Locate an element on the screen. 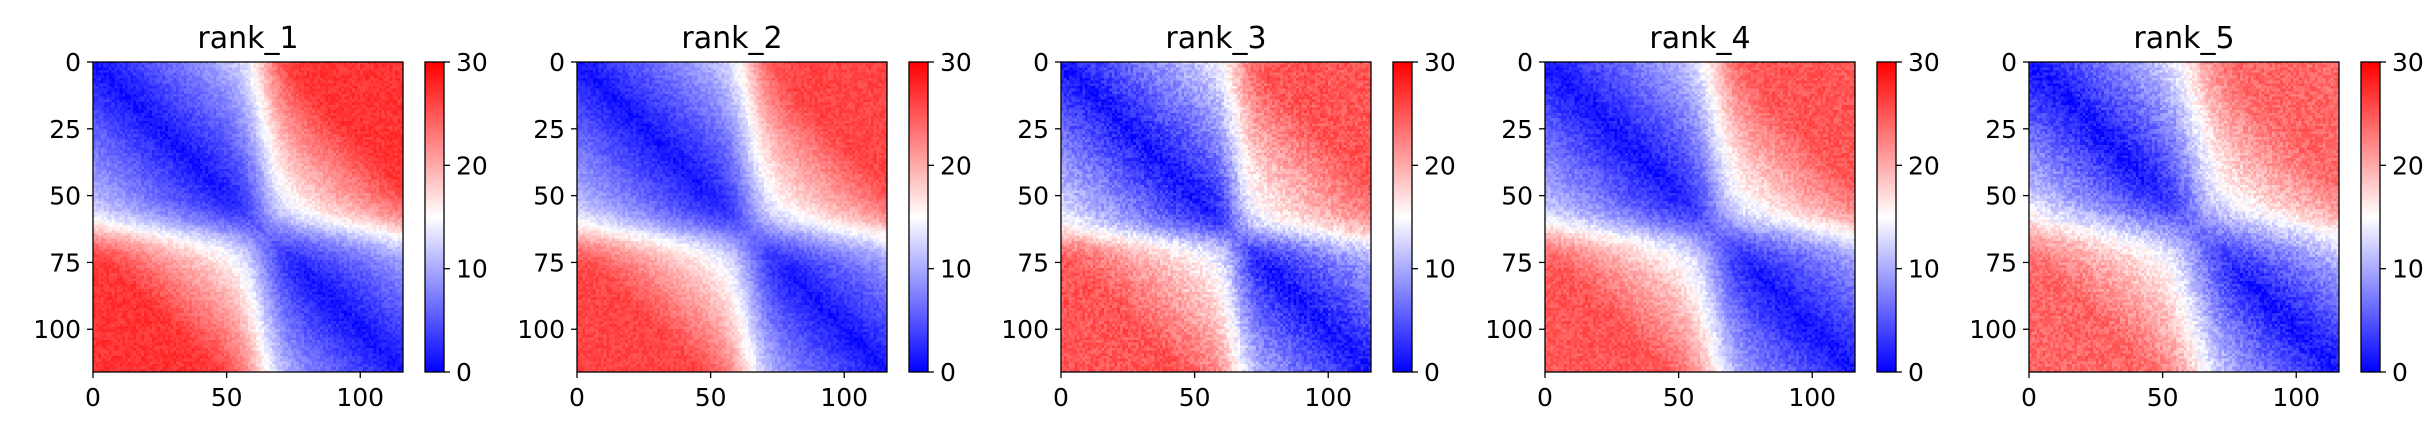  panel-title: rank_1 is located at coordinates (247, 38).